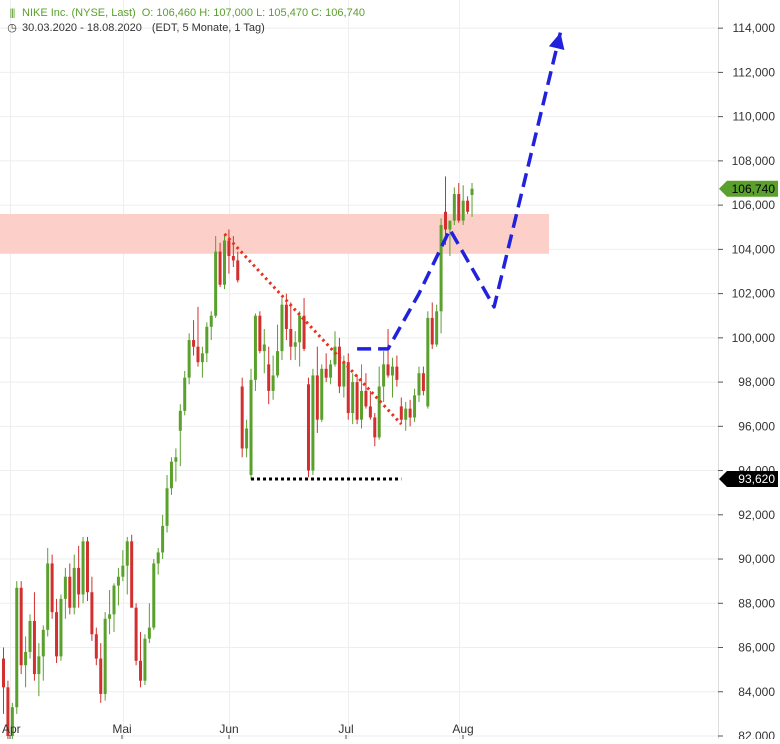  I want to click on projection-path, so click(460, 191).